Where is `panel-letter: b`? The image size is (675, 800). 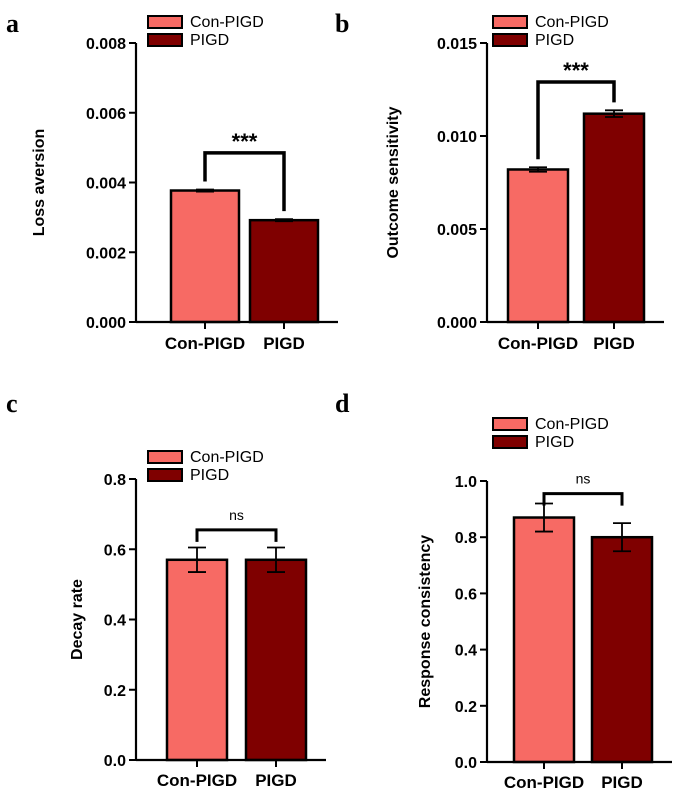
panel-letter: b is located at coordinates (342, 23).